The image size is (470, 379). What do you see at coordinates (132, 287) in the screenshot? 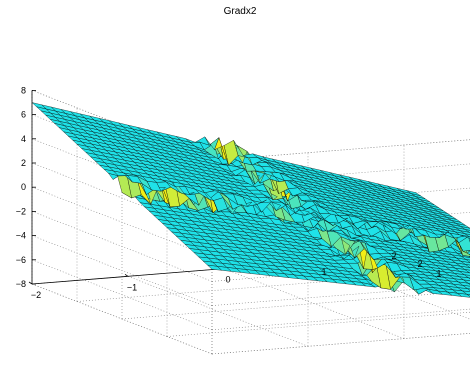
I see `x-tick-label: −1` at bounding box center [132, 287].